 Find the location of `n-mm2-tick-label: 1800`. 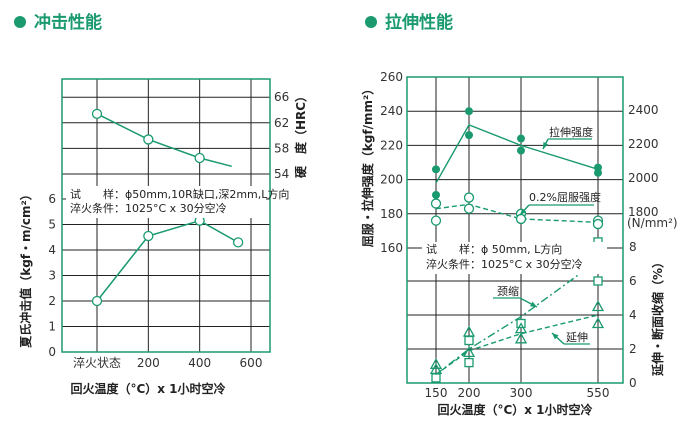

n-mm2-tick-label: 1800 is located at coordinates (643, 212).